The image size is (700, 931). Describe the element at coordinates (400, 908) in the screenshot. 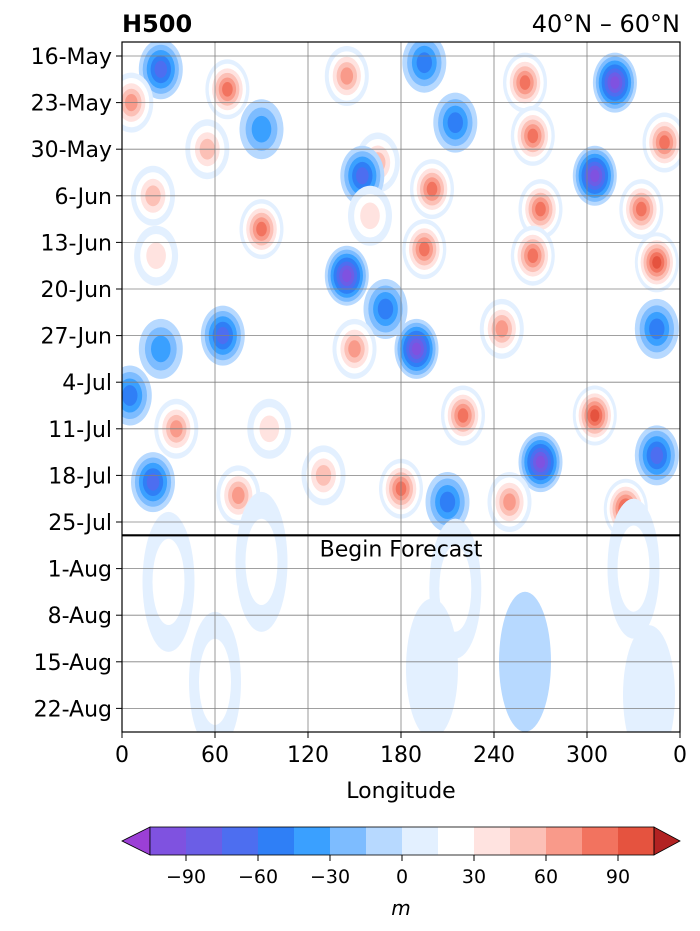

I see `colorbar-label: m` at that location.